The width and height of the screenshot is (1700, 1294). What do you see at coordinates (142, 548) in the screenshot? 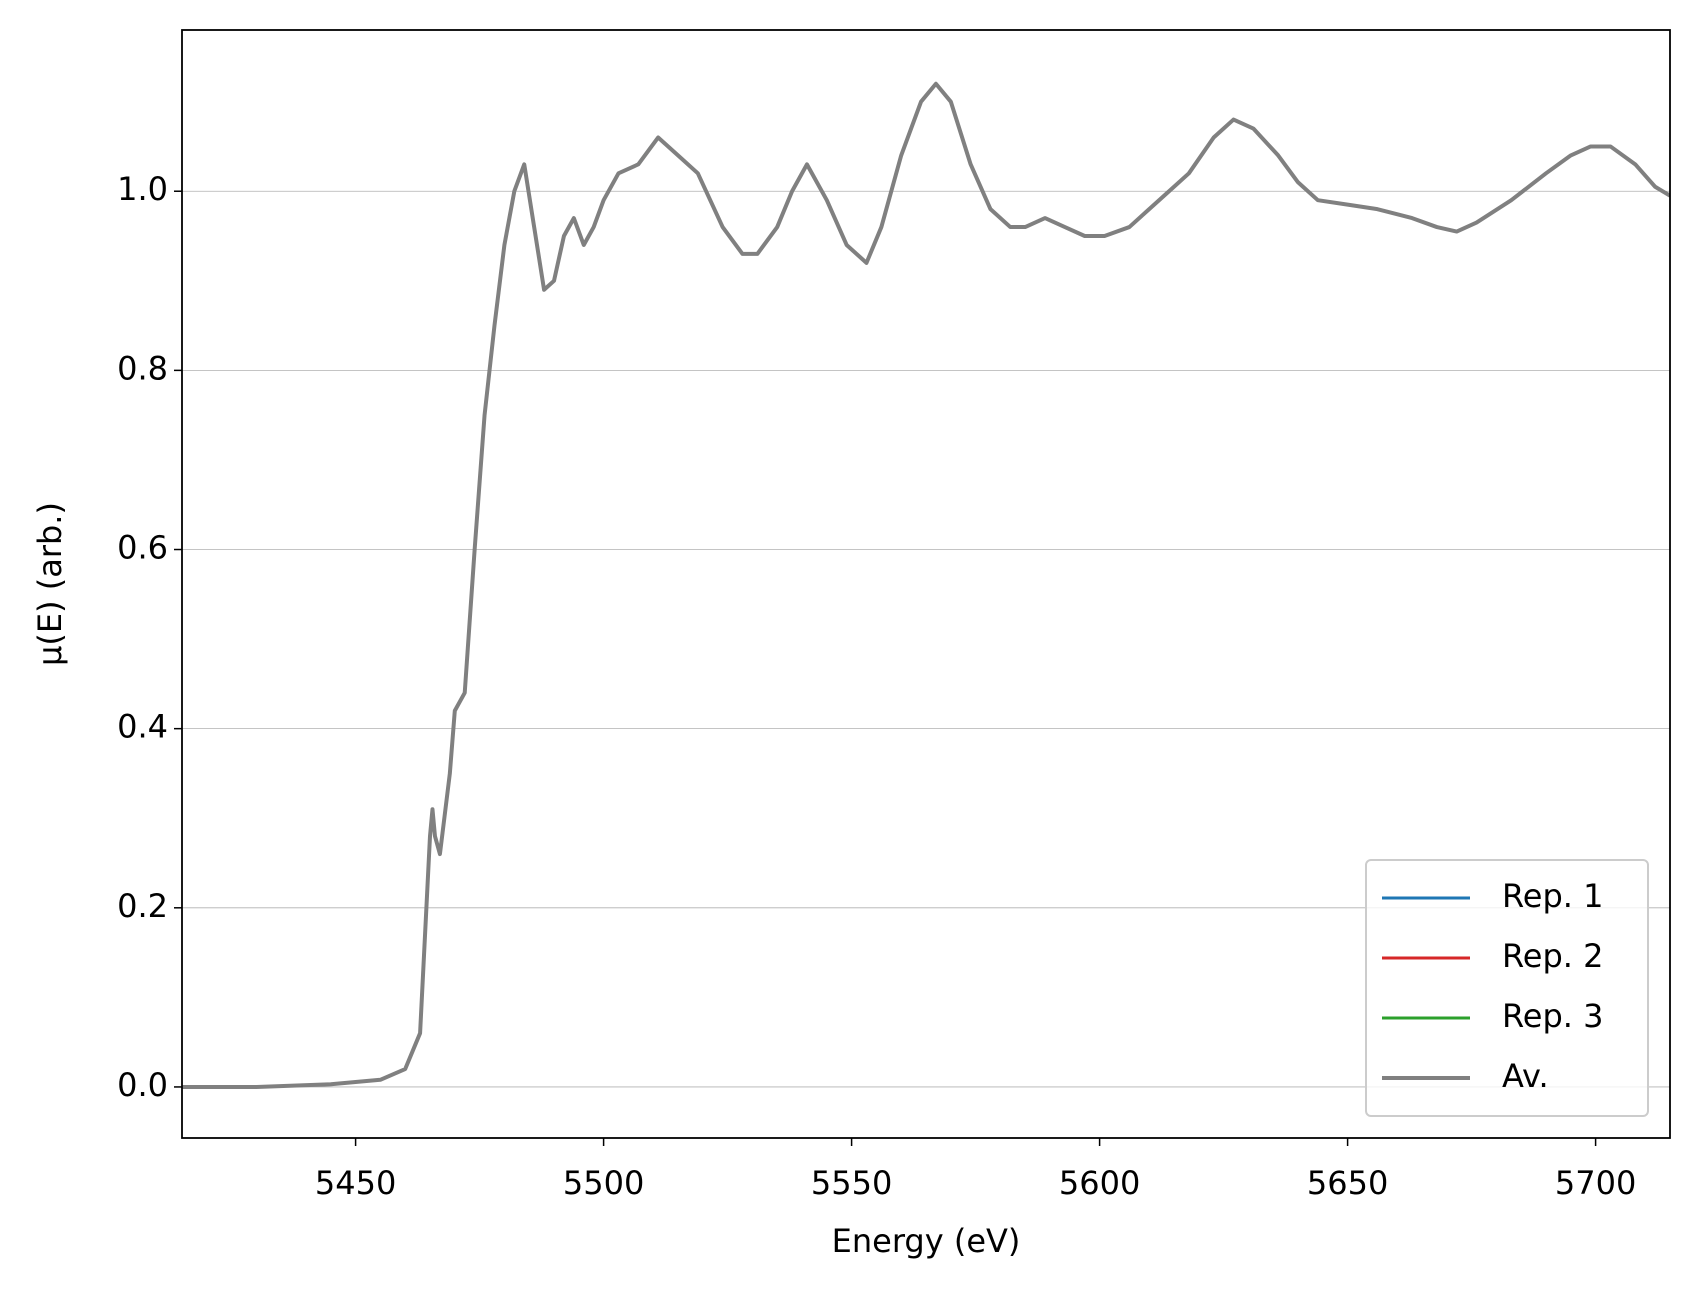
I see `y-tick-label: 0.6` at bounding box center [142, 548].